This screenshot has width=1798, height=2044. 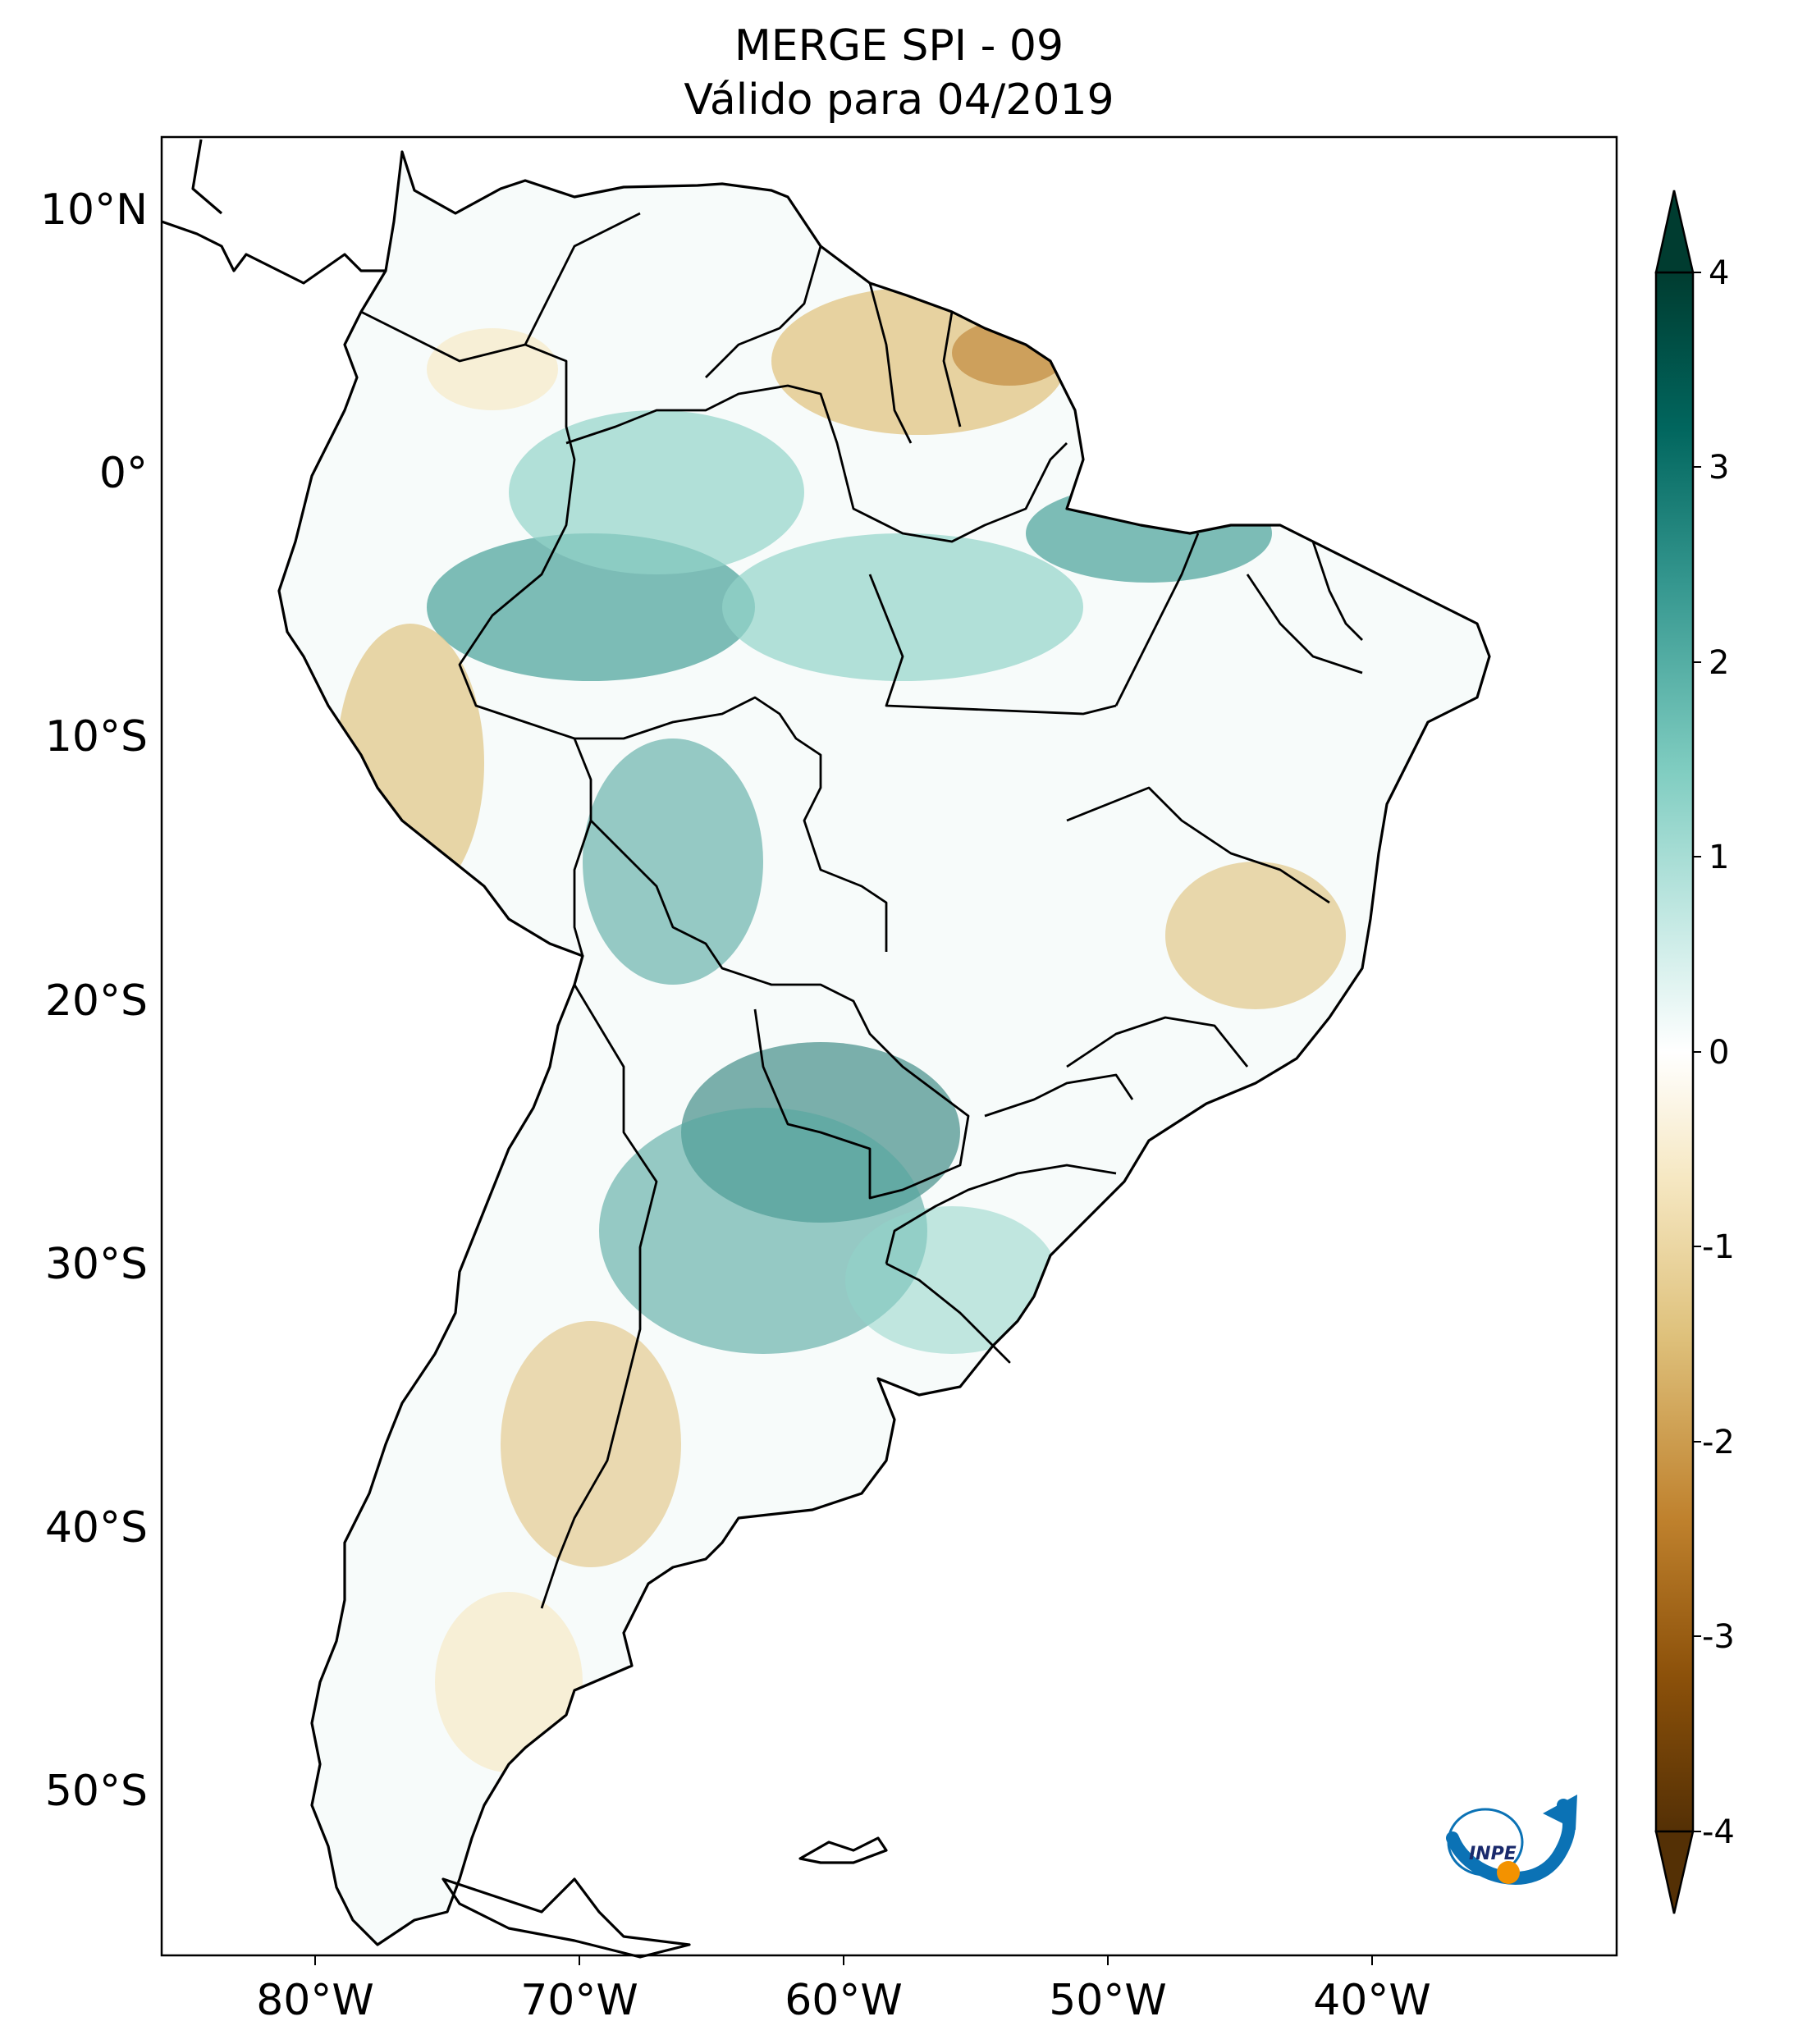 What do you see at coordinates (1493, 1854) in the screenshot?
I see `inpe-logo-text: INPE` at bounding box center [1493, 1854].